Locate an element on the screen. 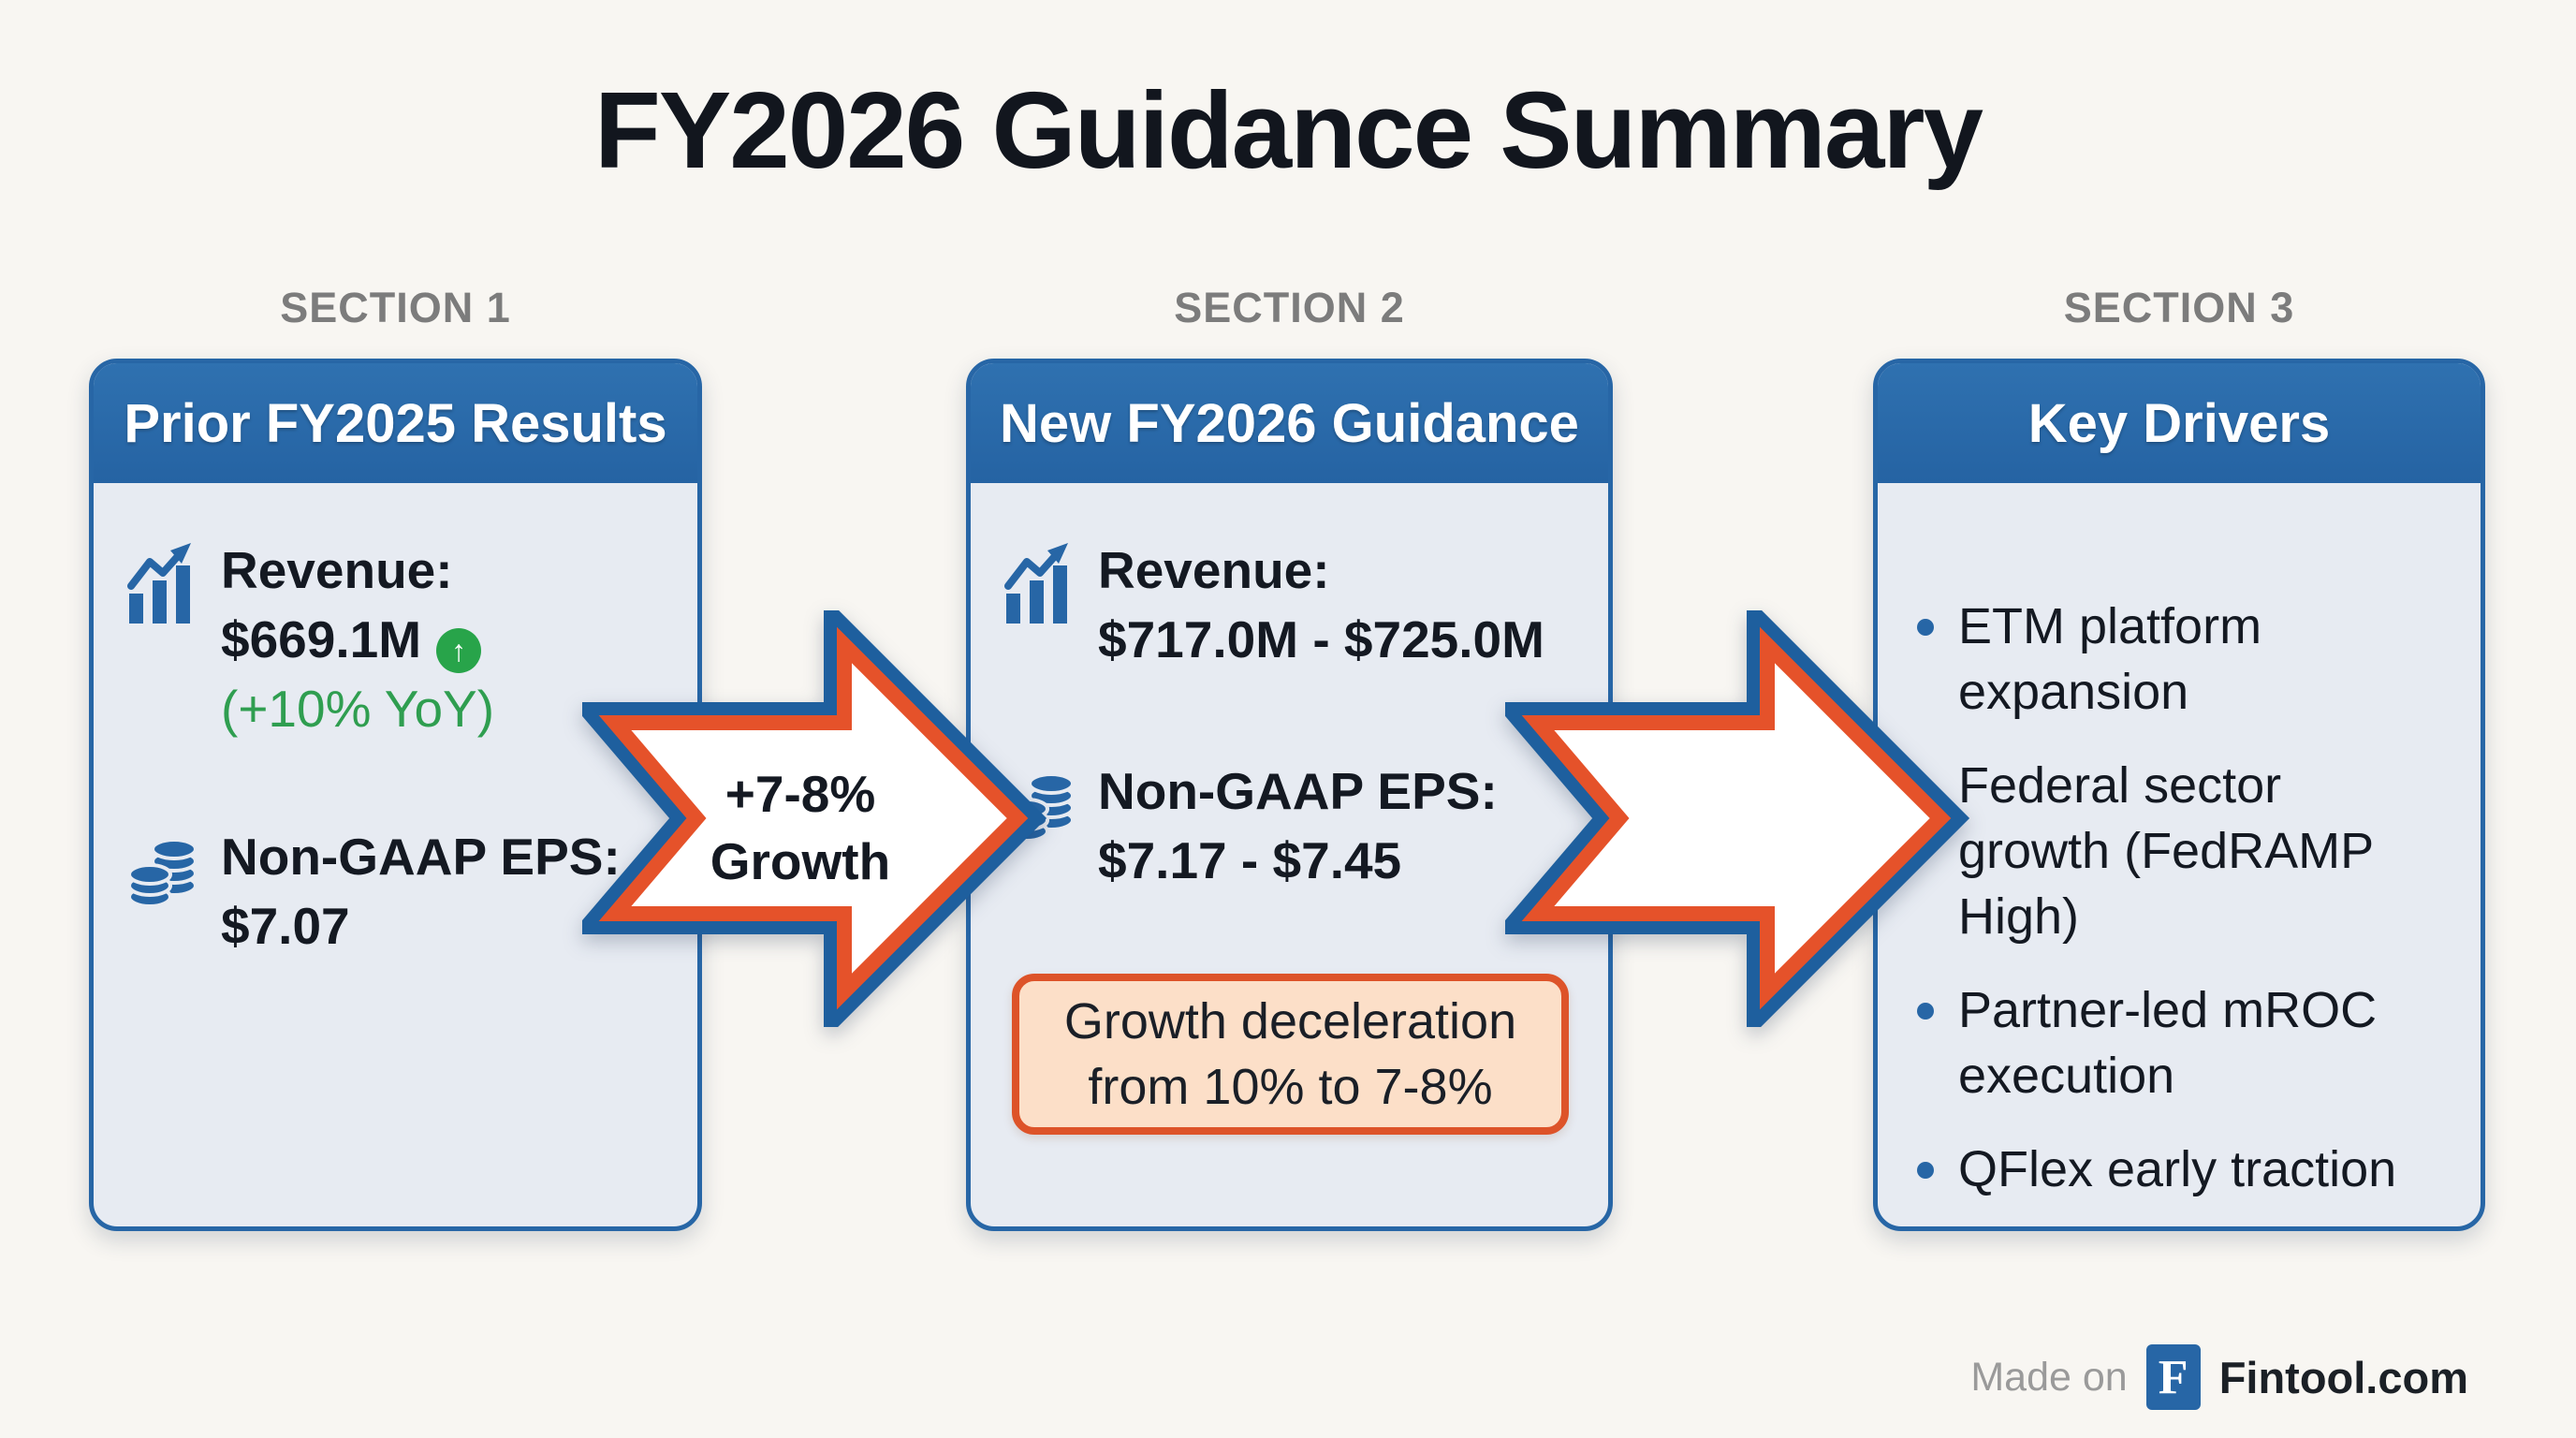  list-item: QFlex early traction is located at coordinates (2189, 1169).